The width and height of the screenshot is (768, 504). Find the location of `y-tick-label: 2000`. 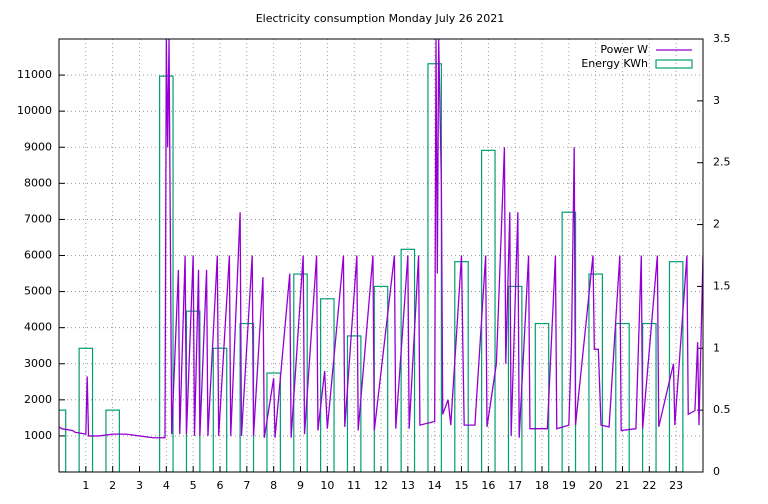

y-tick-label: 2000 is located at coordinates (38, 399).